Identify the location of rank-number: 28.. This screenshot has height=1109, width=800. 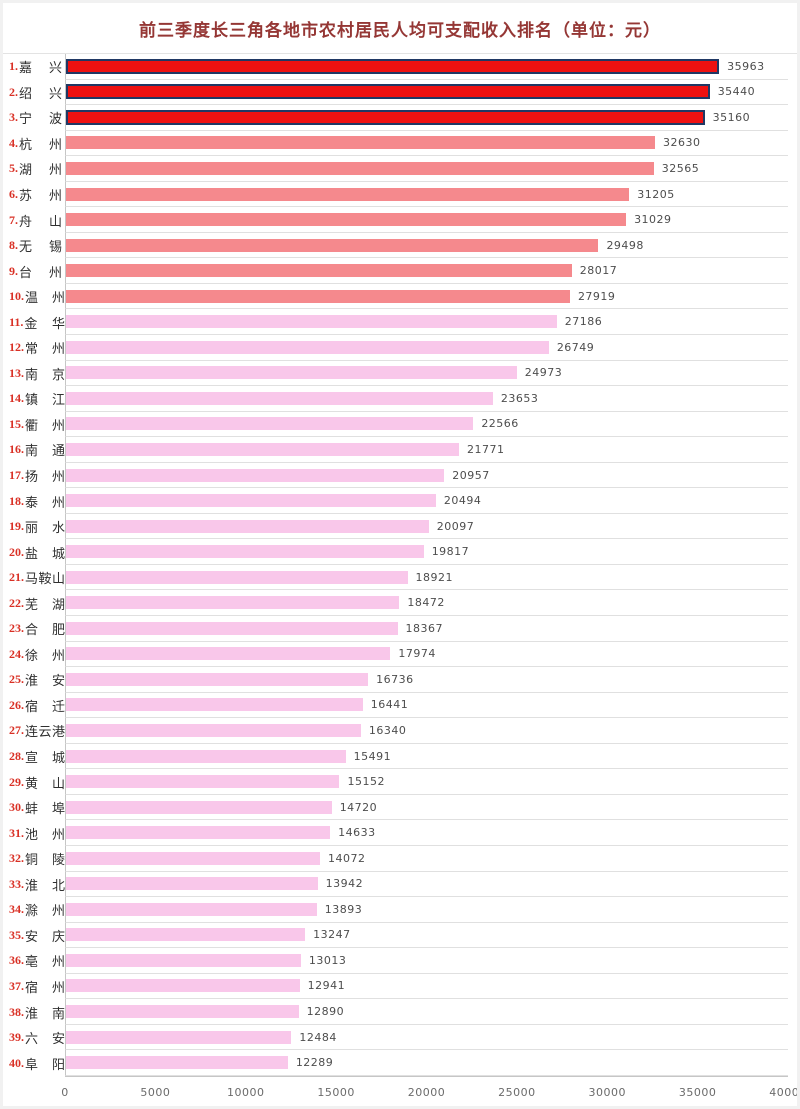
(16, 756).